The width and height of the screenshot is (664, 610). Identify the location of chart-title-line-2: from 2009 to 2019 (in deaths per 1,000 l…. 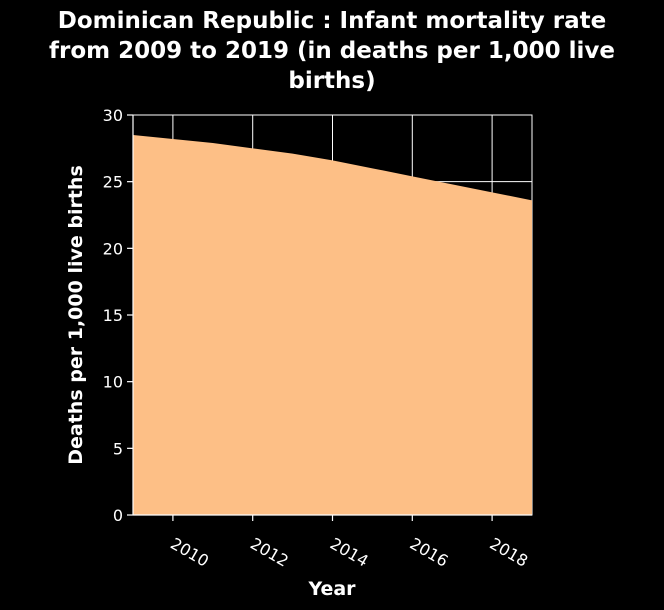
(332, 51).